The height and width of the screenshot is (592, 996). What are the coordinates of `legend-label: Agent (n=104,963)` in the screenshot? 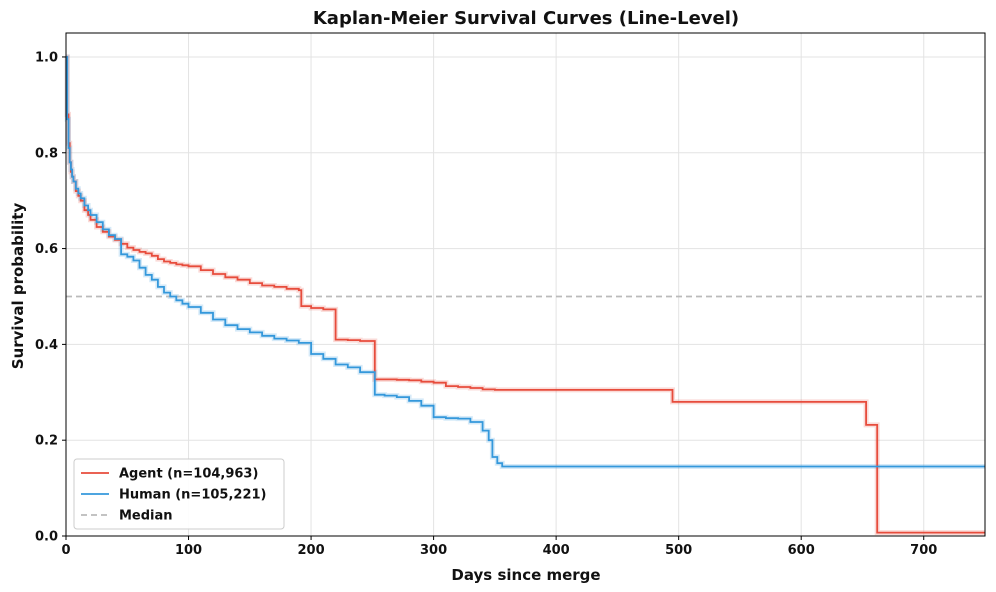 It's located at (188, 474).